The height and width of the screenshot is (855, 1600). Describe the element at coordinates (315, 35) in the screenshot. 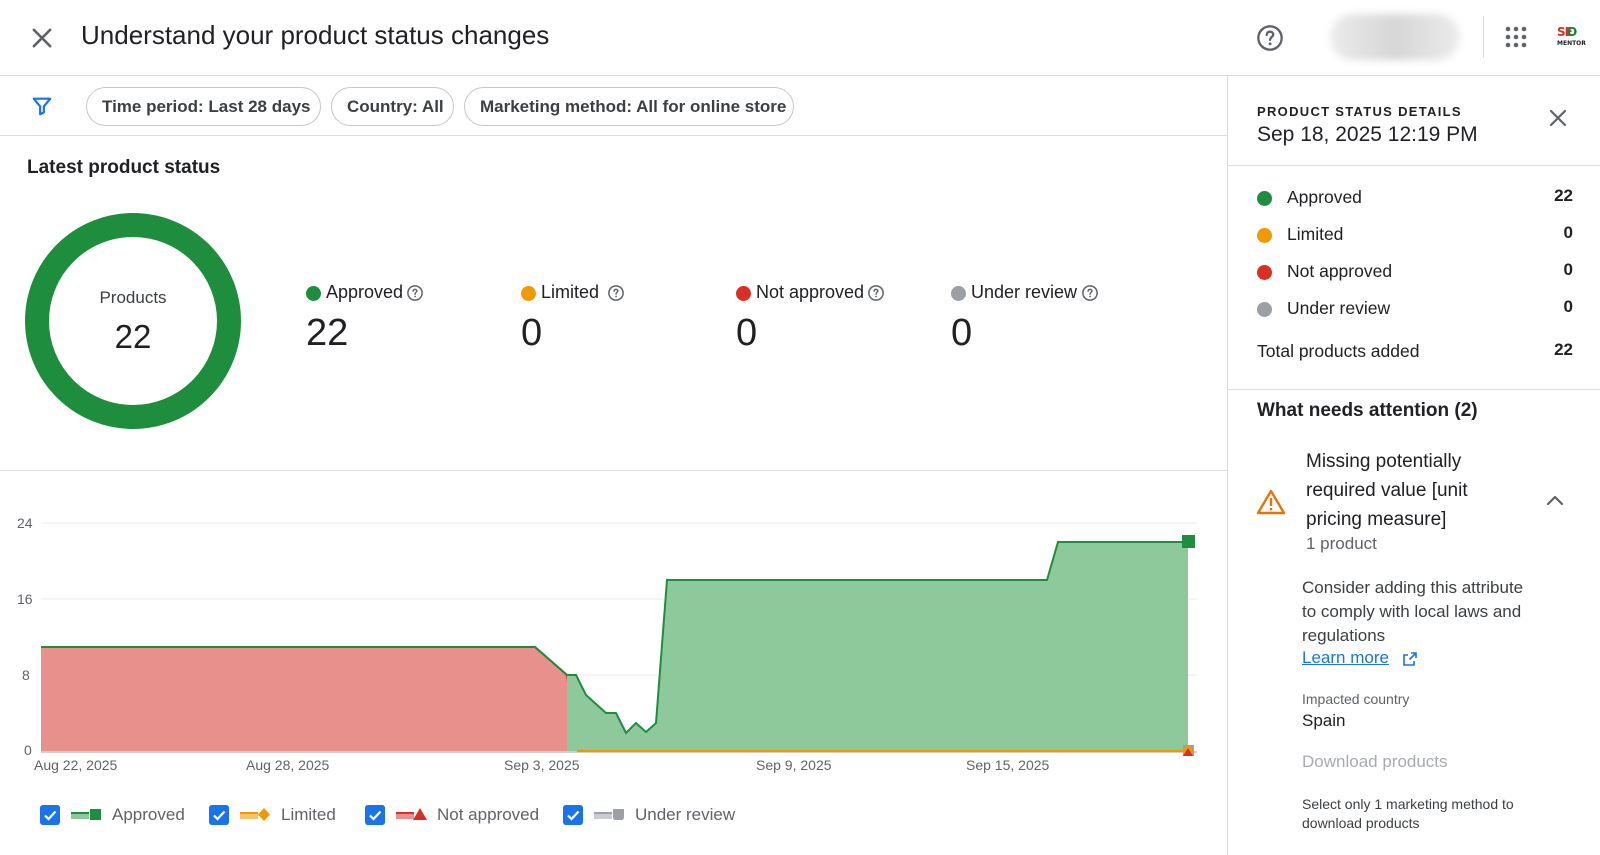

I see `page-title: Understand your product status changes` at that location.